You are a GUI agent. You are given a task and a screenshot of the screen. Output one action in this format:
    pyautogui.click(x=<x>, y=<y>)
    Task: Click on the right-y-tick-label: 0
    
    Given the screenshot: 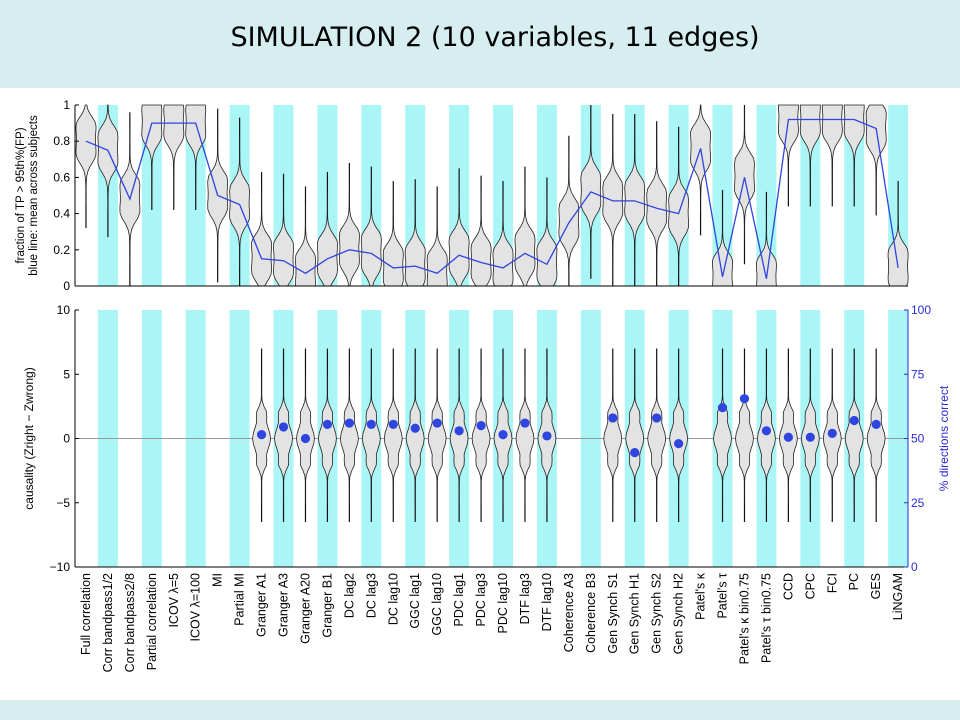 What is the action you would take?
    pyautogui.click(x=914, y=567)
    